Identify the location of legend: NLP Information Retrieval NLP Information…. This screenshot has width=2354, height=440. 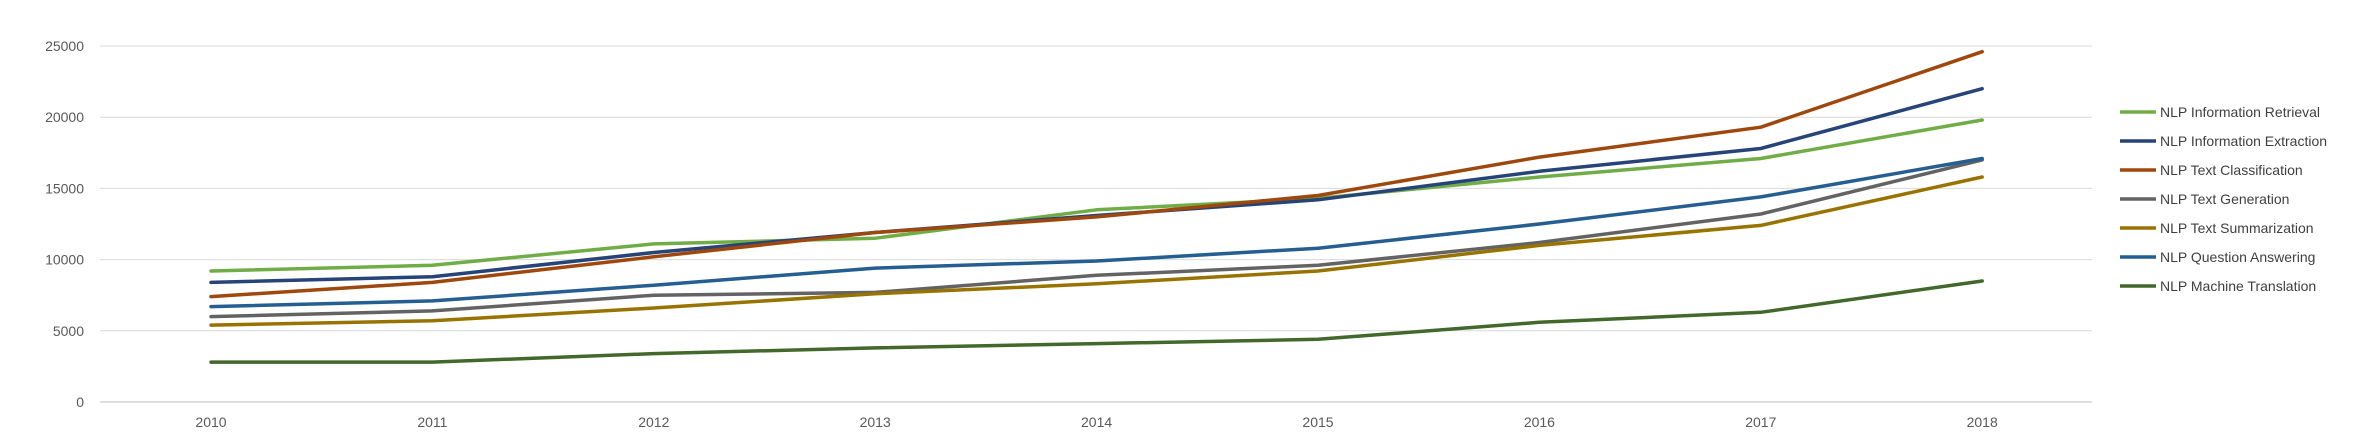
(2223, 199).